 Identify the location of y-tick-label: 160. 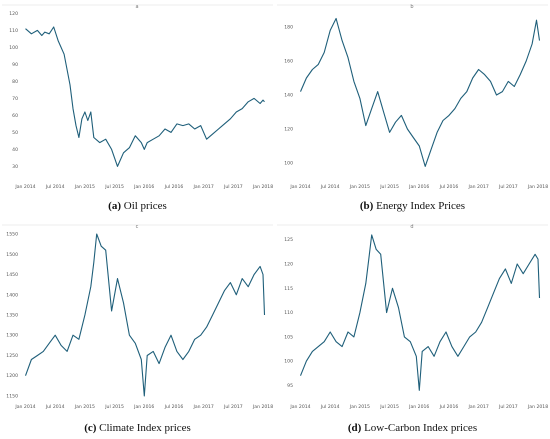
(288, 62).